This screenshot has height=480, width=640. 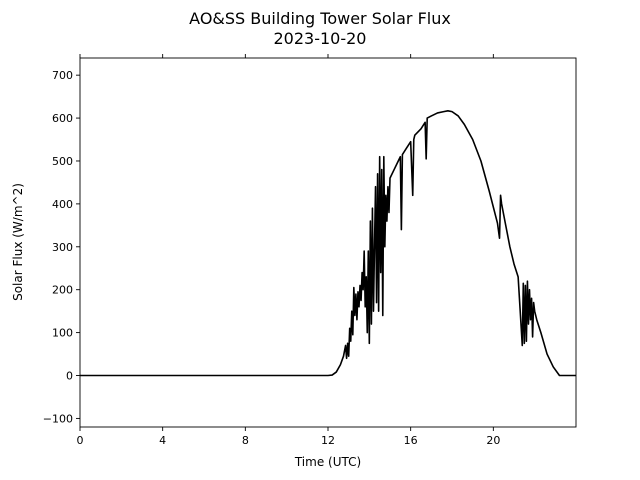 I want to click on x-tick-label: 4, so click(x=162, y=440).